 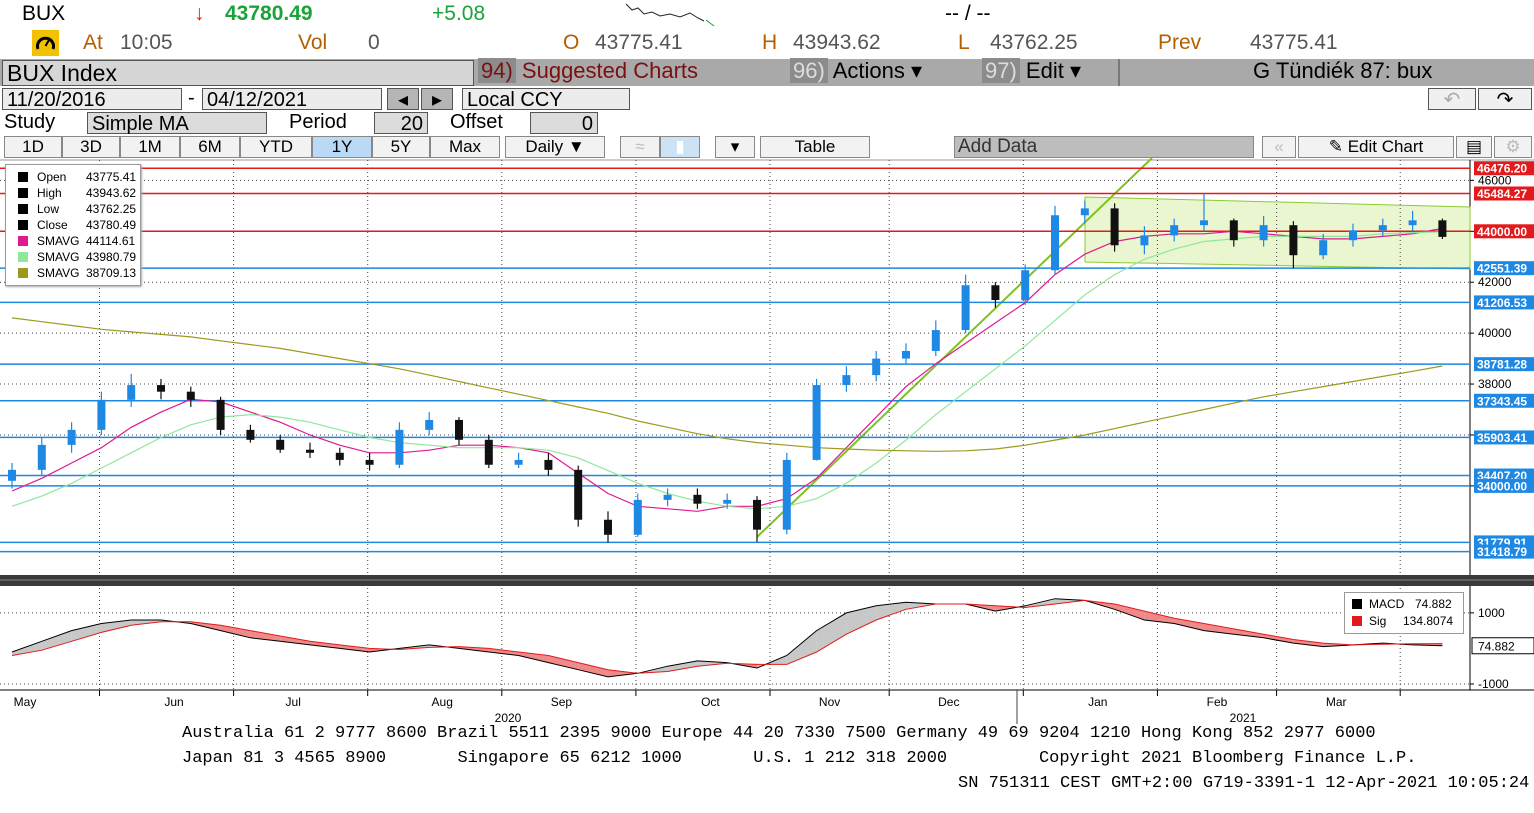 I want to click on period-button: 6M, so click(x=210, y=147).